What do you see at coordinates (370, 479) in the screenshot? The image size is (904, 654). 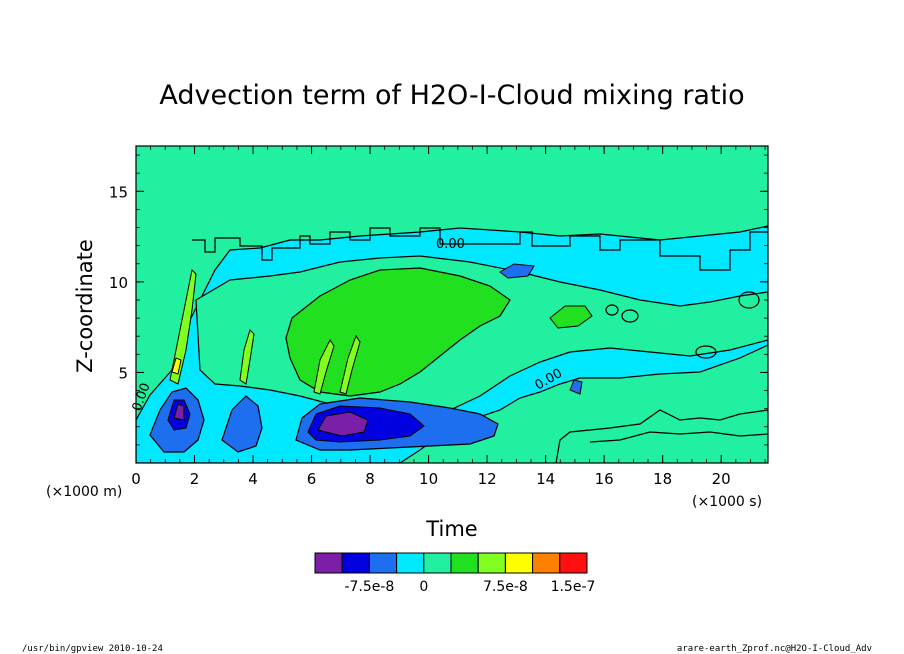 I see `x-tick-label: 8` at bounding box center [370, 479].